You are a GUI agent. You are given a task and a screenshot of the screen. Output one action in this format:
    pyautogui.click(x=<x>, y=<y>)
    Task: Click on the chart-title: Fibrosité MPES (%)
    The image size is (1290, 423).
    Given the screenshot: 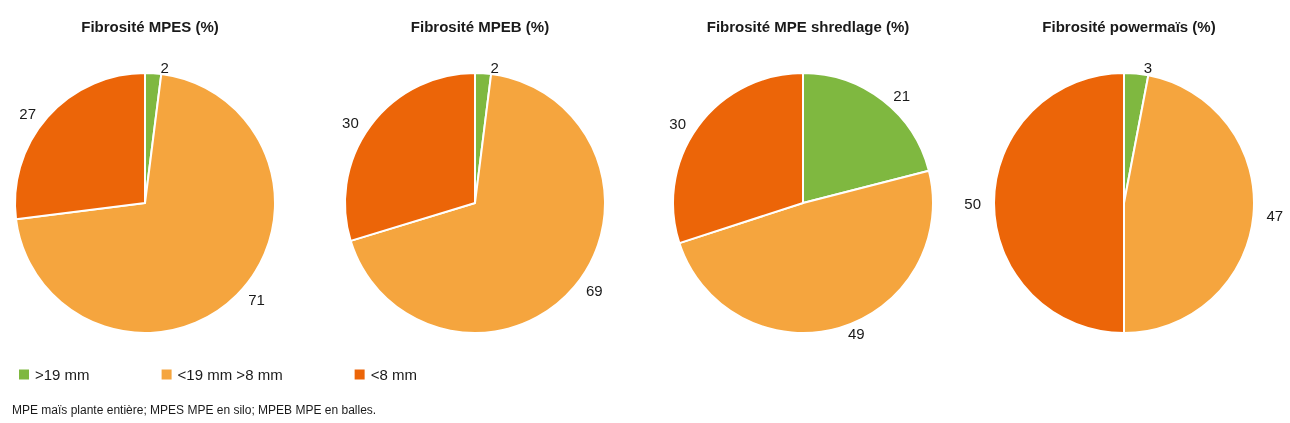 What is the action you would take?
    pyautogui.click(x=150, y=26)
    